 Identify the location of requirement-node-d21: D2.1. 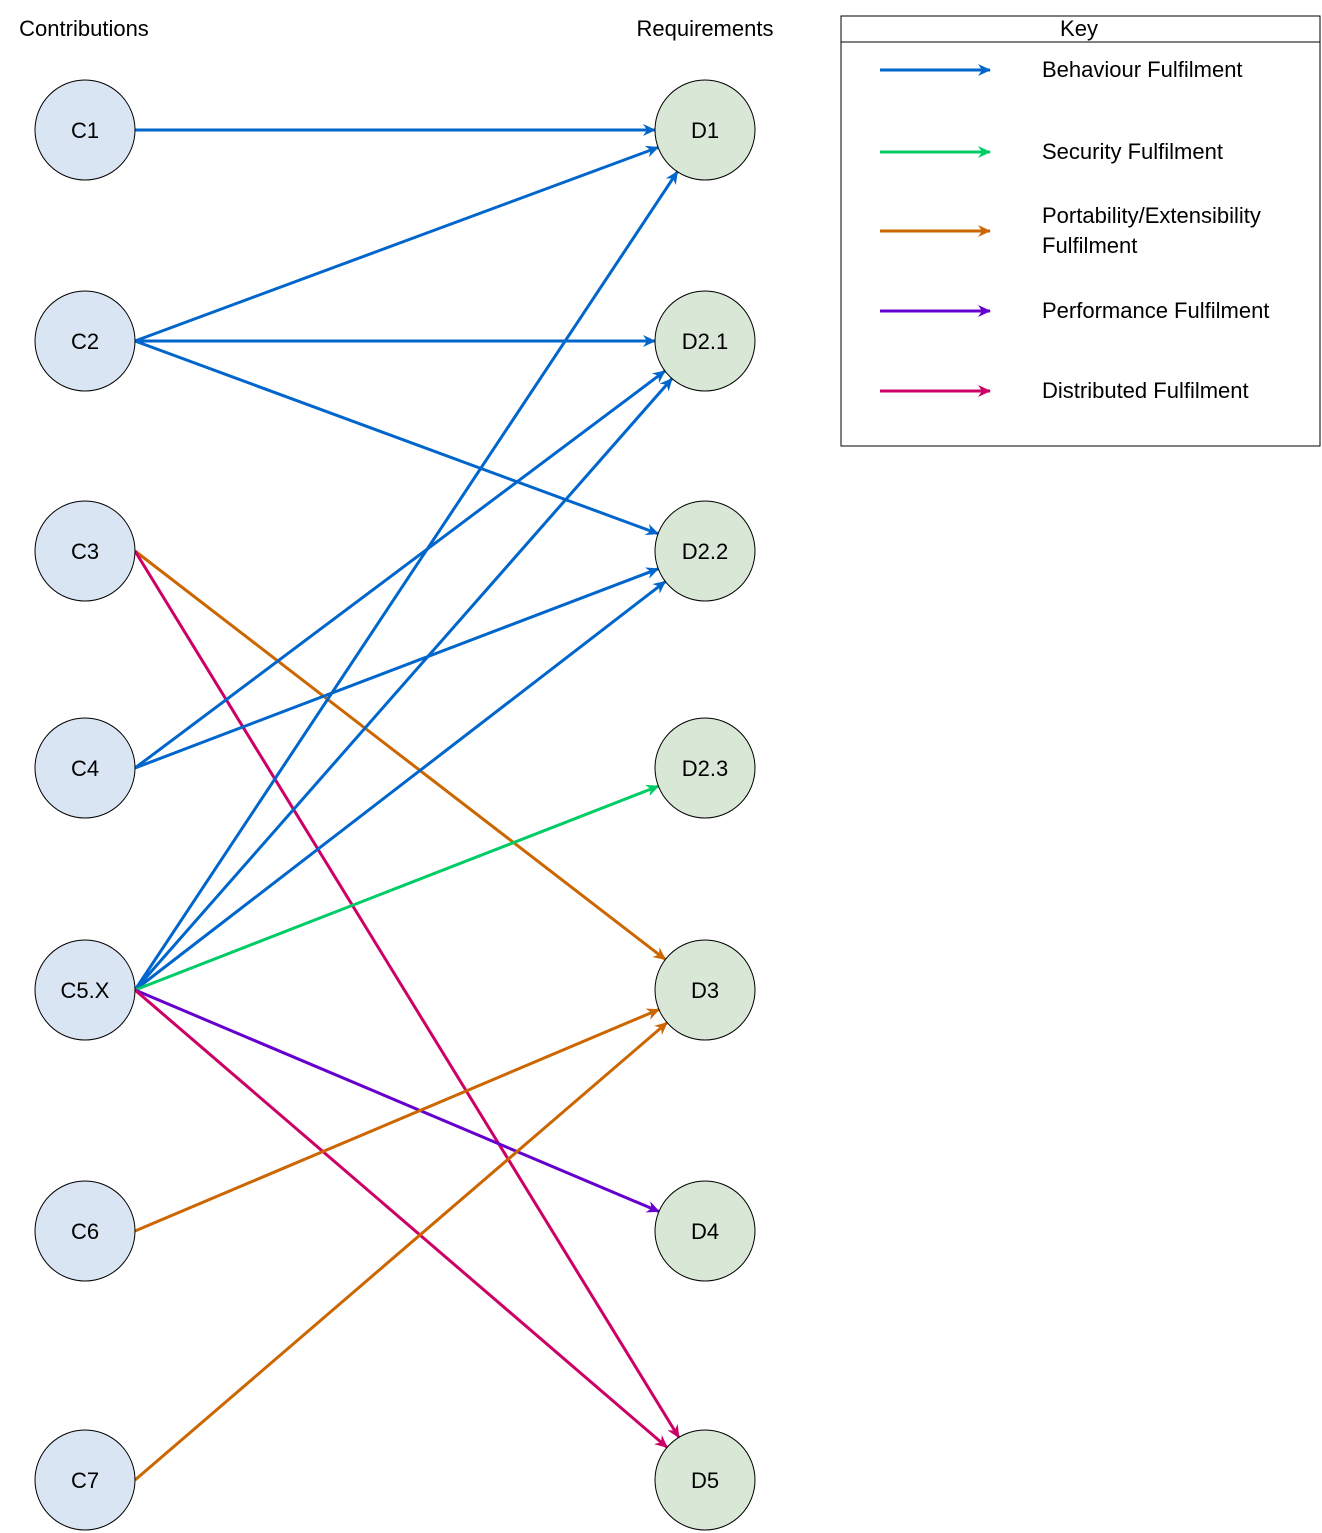
(705, 341).